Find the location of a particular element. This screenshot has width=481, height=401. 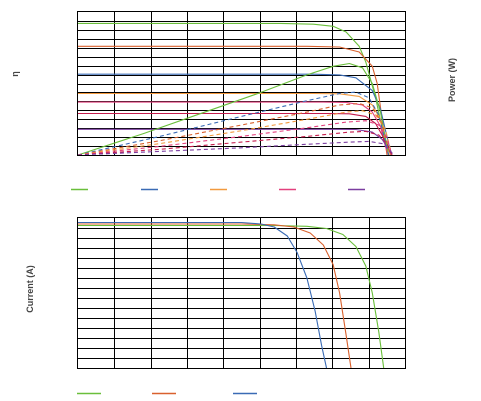

bottom-chart-ylabel: Current (A) is located at coordinates (30, 289).